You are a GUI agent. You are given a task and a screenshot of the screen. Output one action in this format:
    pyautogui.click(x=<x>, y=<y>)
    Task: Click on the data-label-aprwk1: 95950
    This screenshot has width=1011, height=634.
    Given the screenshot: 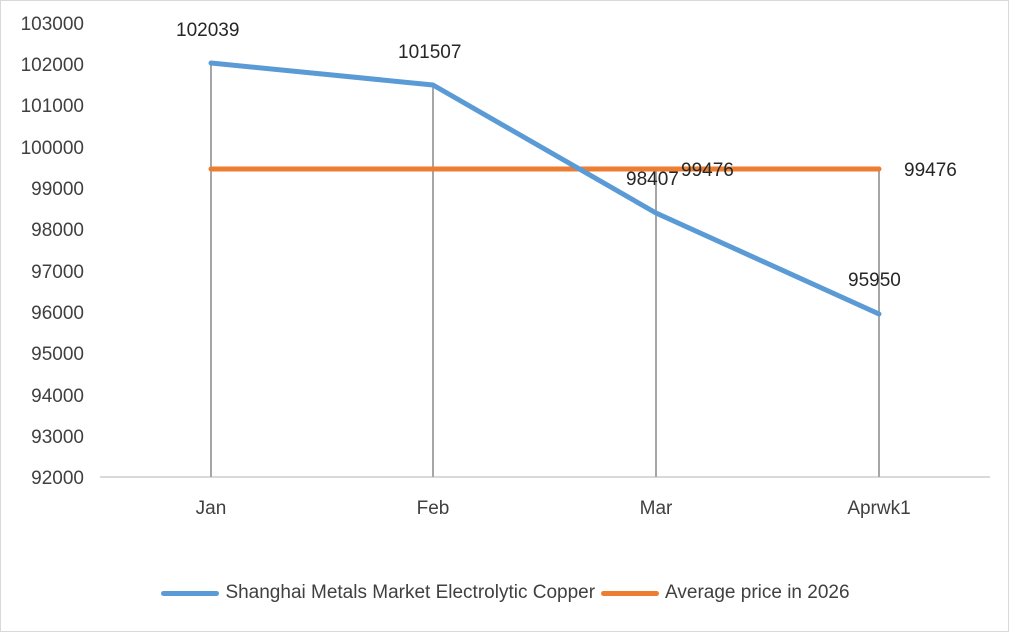 What is the action you would take?
    pyautogui.click(x=874, y=280)
    